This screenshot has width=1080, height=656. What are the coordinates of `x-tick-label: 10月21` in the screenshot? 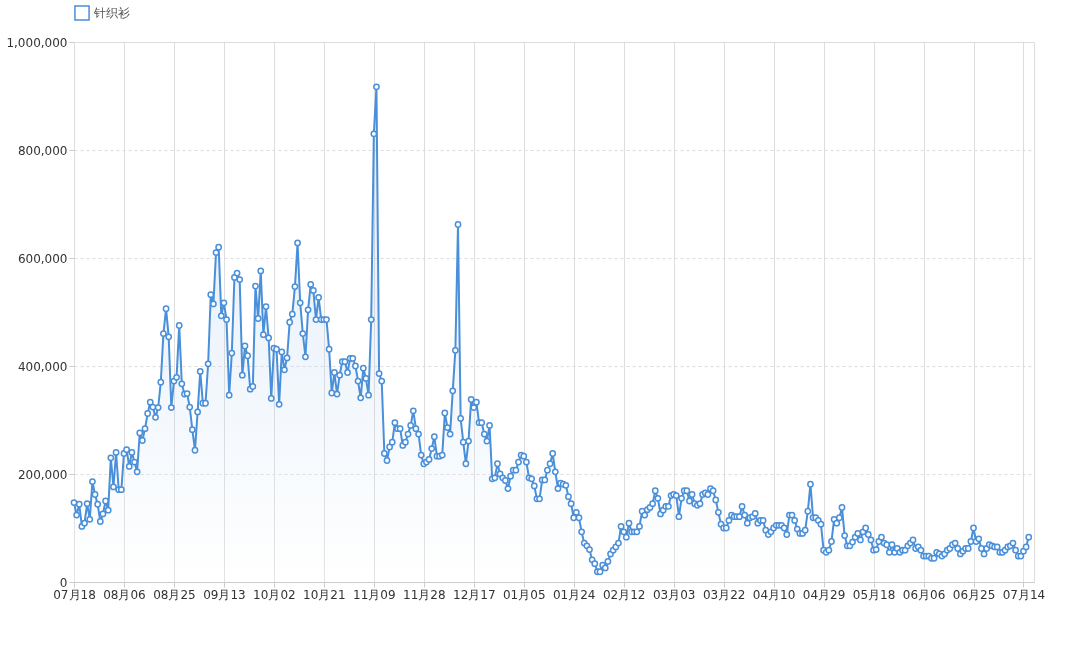 It's located at (324, 594).